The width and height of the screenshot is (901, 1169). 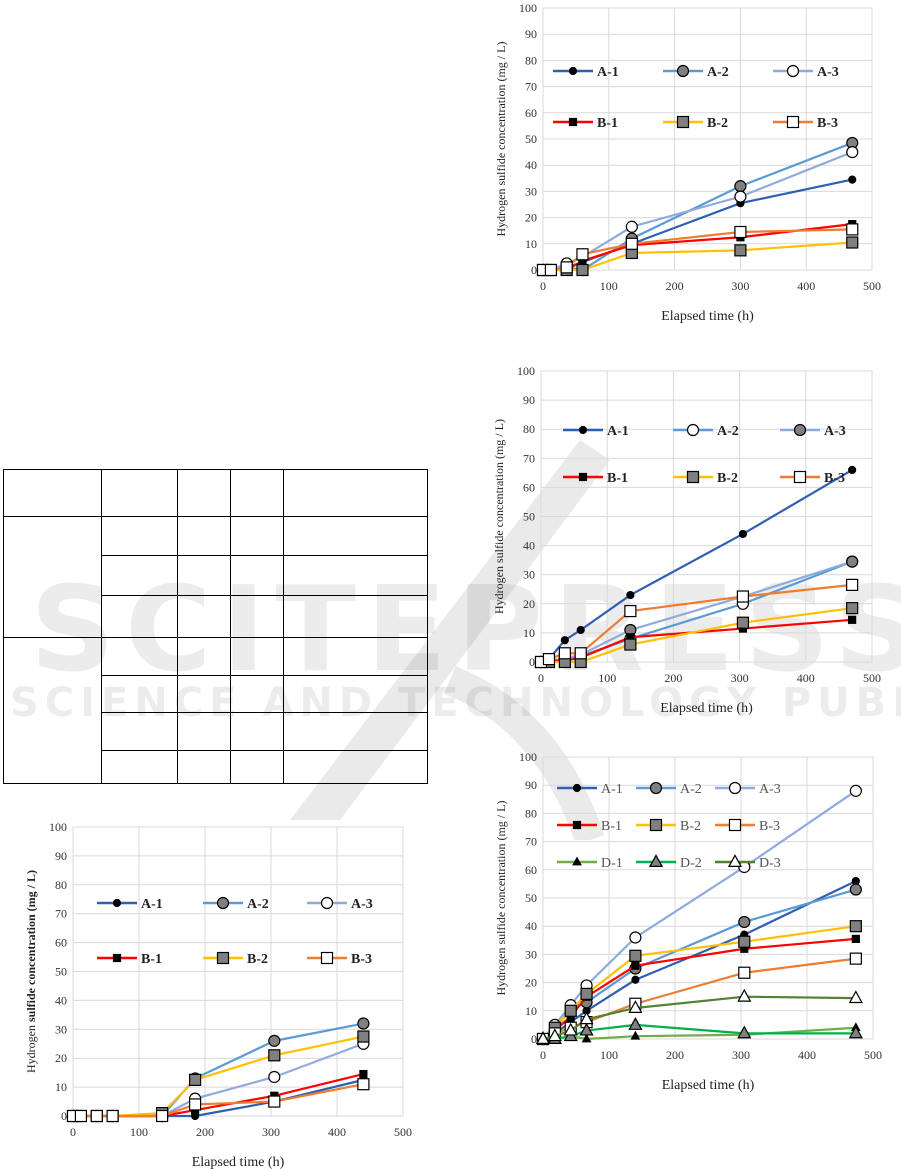 I want to click on y-tick-label: 80, so click(x=531, y=60).